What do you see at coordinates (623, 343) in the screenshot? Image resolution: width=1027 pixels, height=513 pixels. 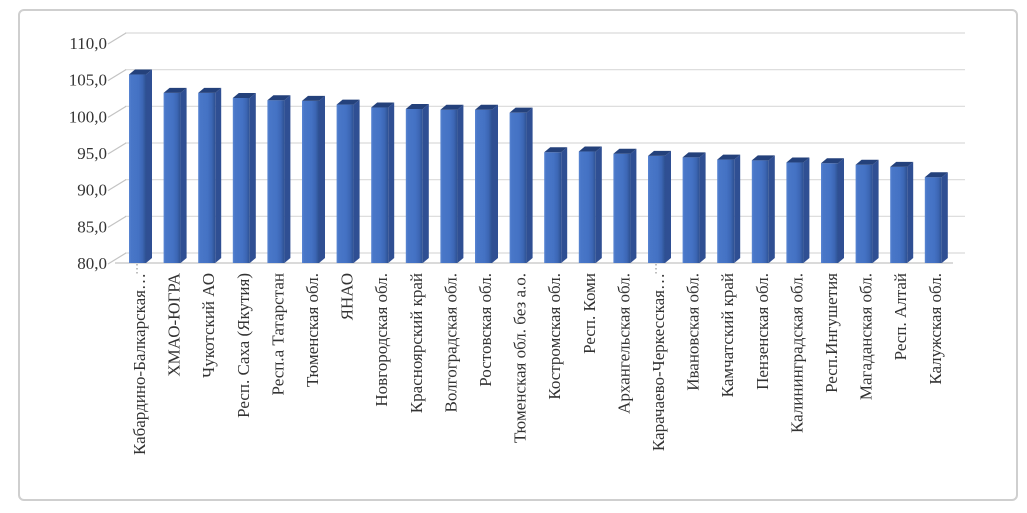 I see `x-axis-category-label: Архангельская обл.` at bounding box center [623, 343].